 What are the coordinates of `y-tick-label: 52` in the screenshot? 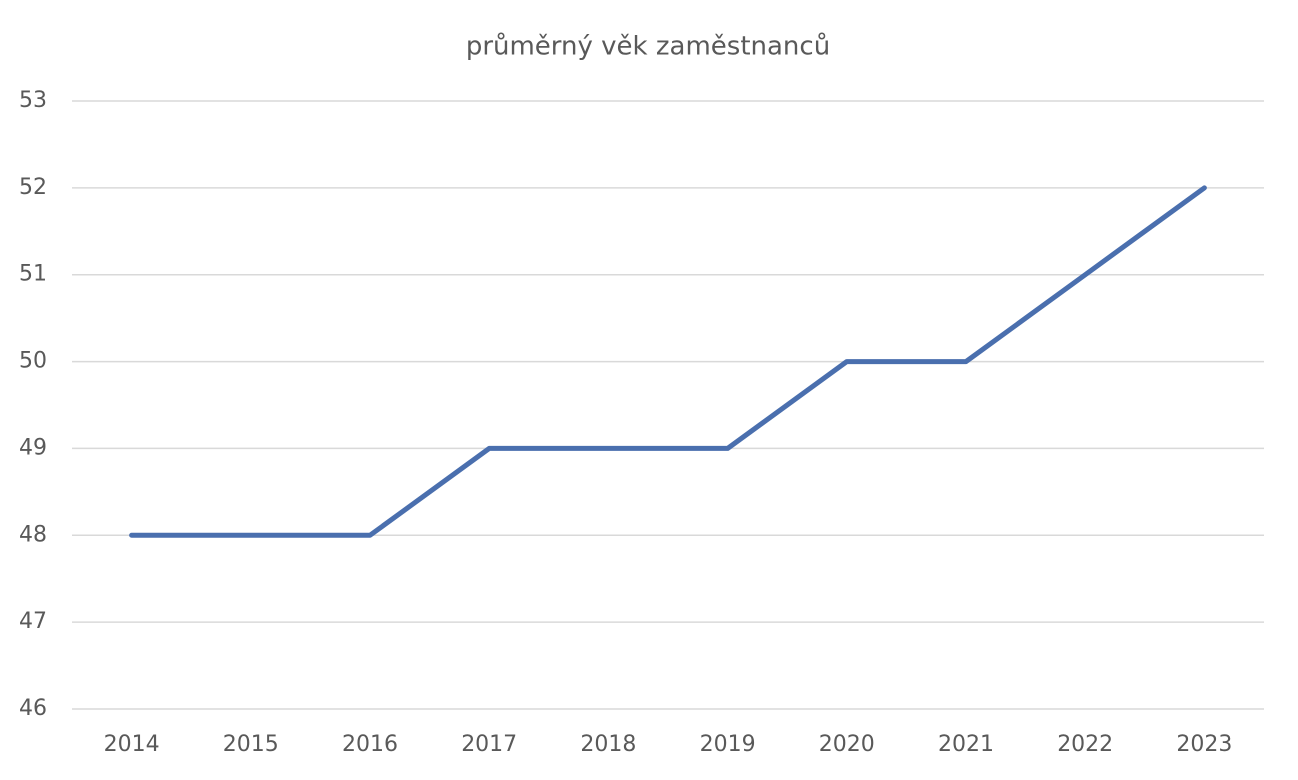 It's located at (33, 187).